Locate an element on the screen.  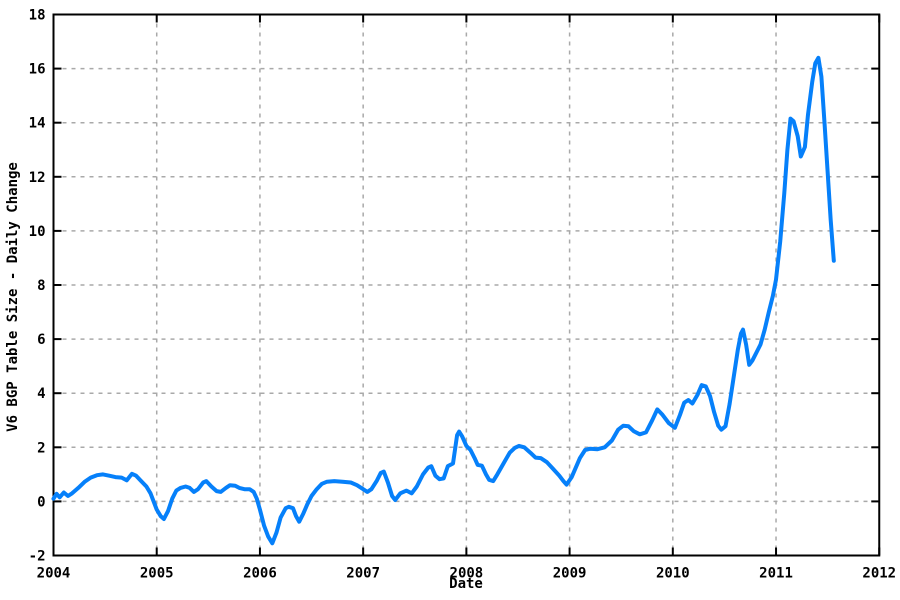
y-tick-label: -2 is located at coordinates (37, 557).